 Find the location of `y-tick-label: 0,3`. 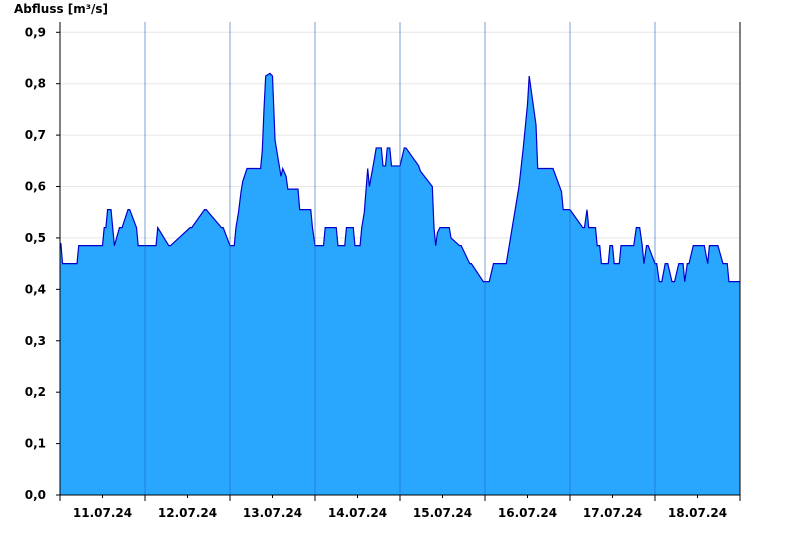

y-tick-label: 0,3 is located at coordinates (35, 341).